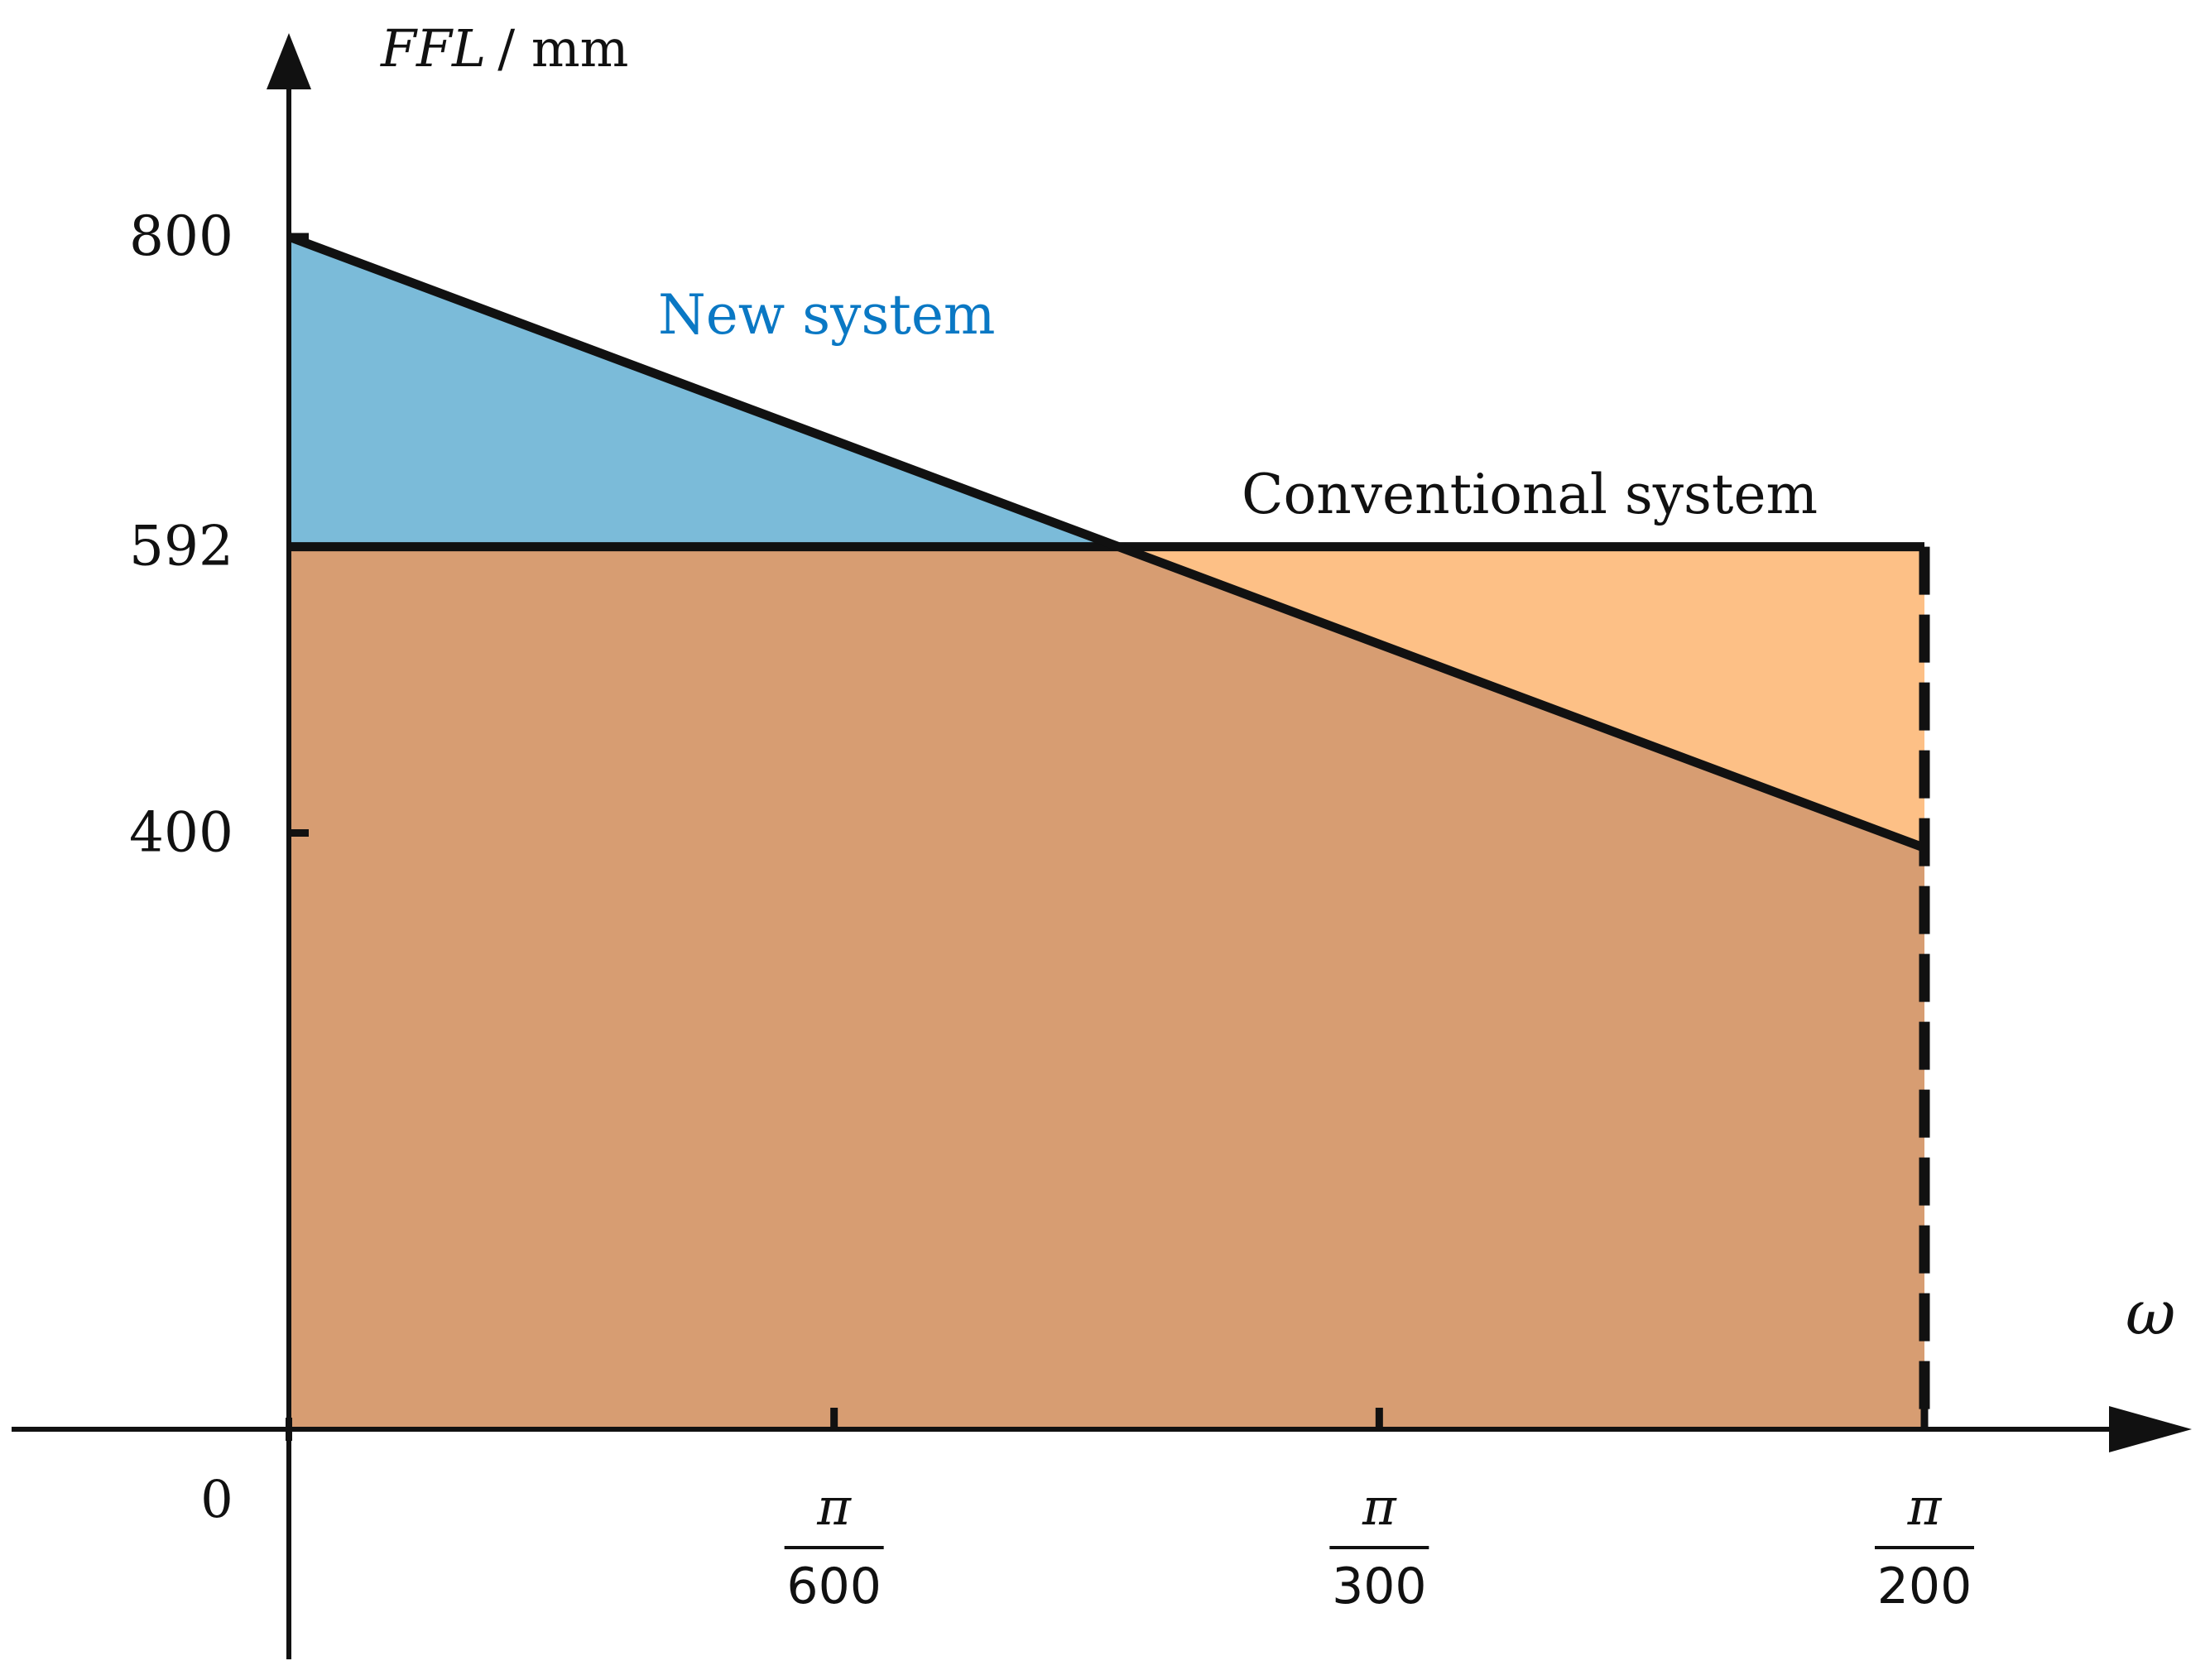 Image resolution: width=2210 pixels, height=1680 pixels. What do you see at coordinates (826, 315) in the screenshot?
I see `new-system-label: New system` at bounding box center [826, 315].